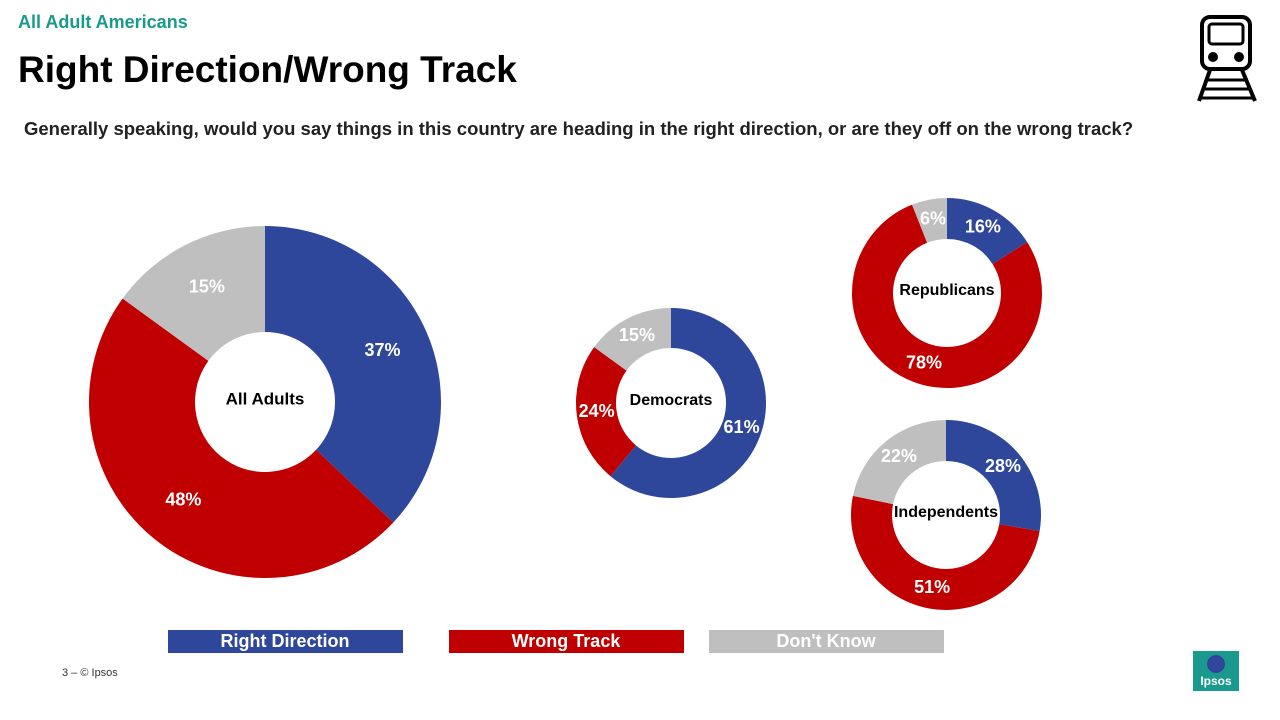 This screenshot has width=1280, height=720. What do you see at coordinates (983, 226) in the screenshot?
I see `value-label: 16%` at bounding box center [983, 226].